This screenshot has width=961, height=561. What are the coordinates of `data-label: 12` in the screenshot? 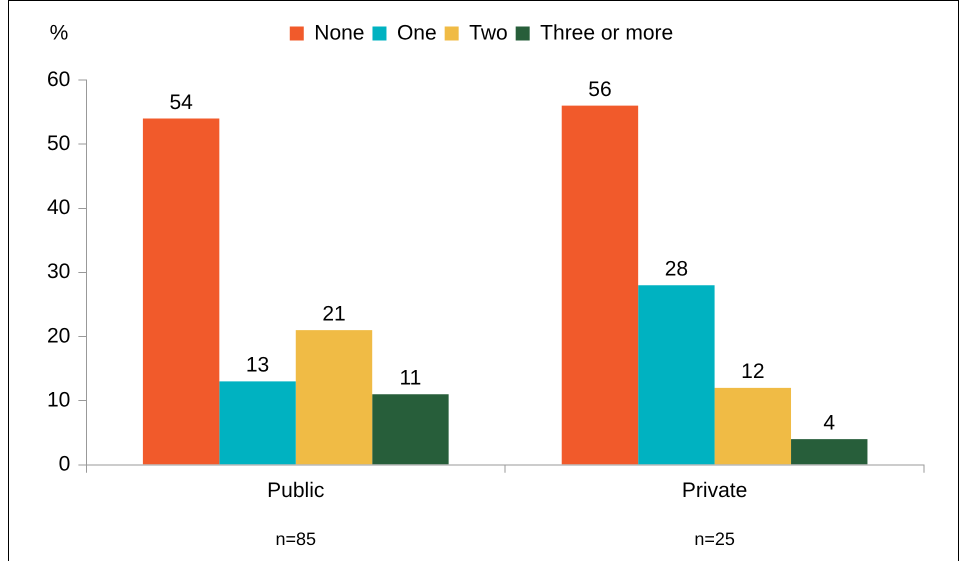 It's located at (752, 372).